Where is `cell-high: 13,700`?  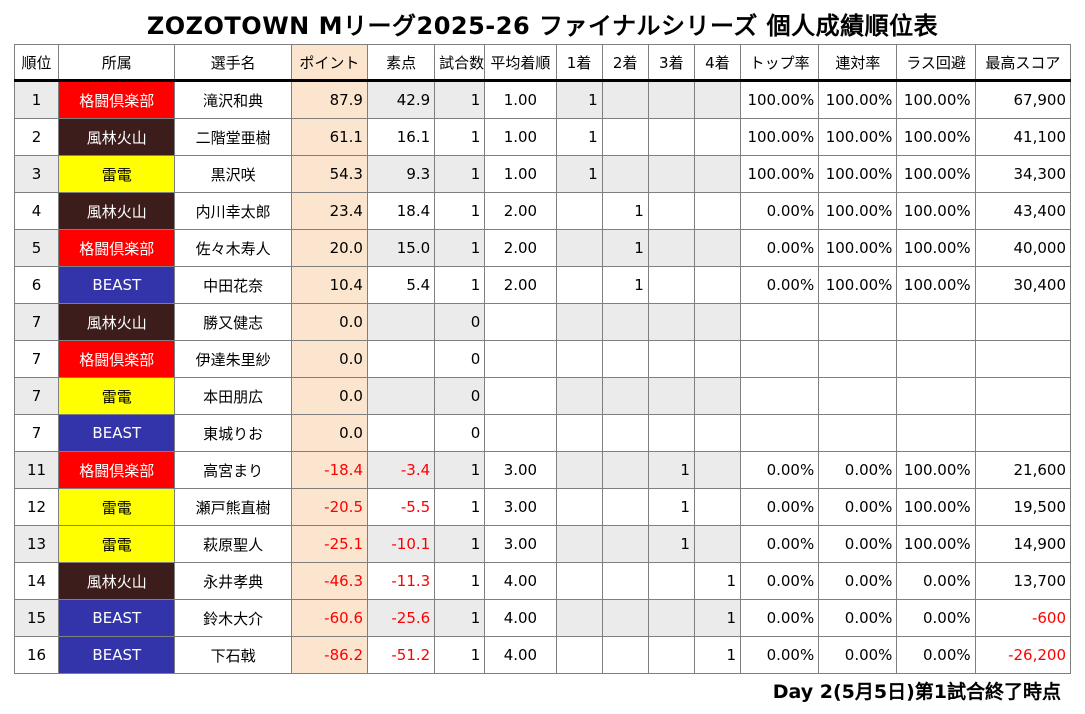
cell-high: 13,700 is located at coordinates (1023, 581).